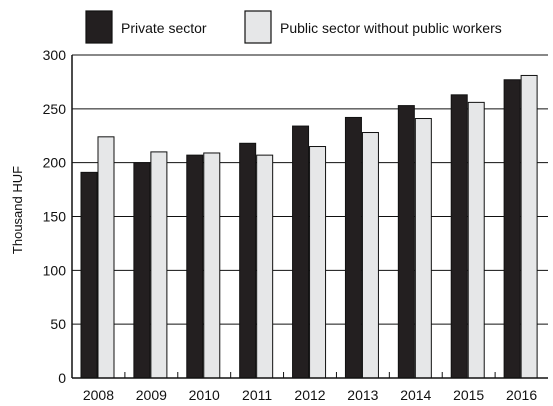 The height and width of the screenshot is (406, 553). What do you see at coordinates (204, 395) in the screenshot?
I see `x-tick-label: 2010` at bounding box center [204, 395].